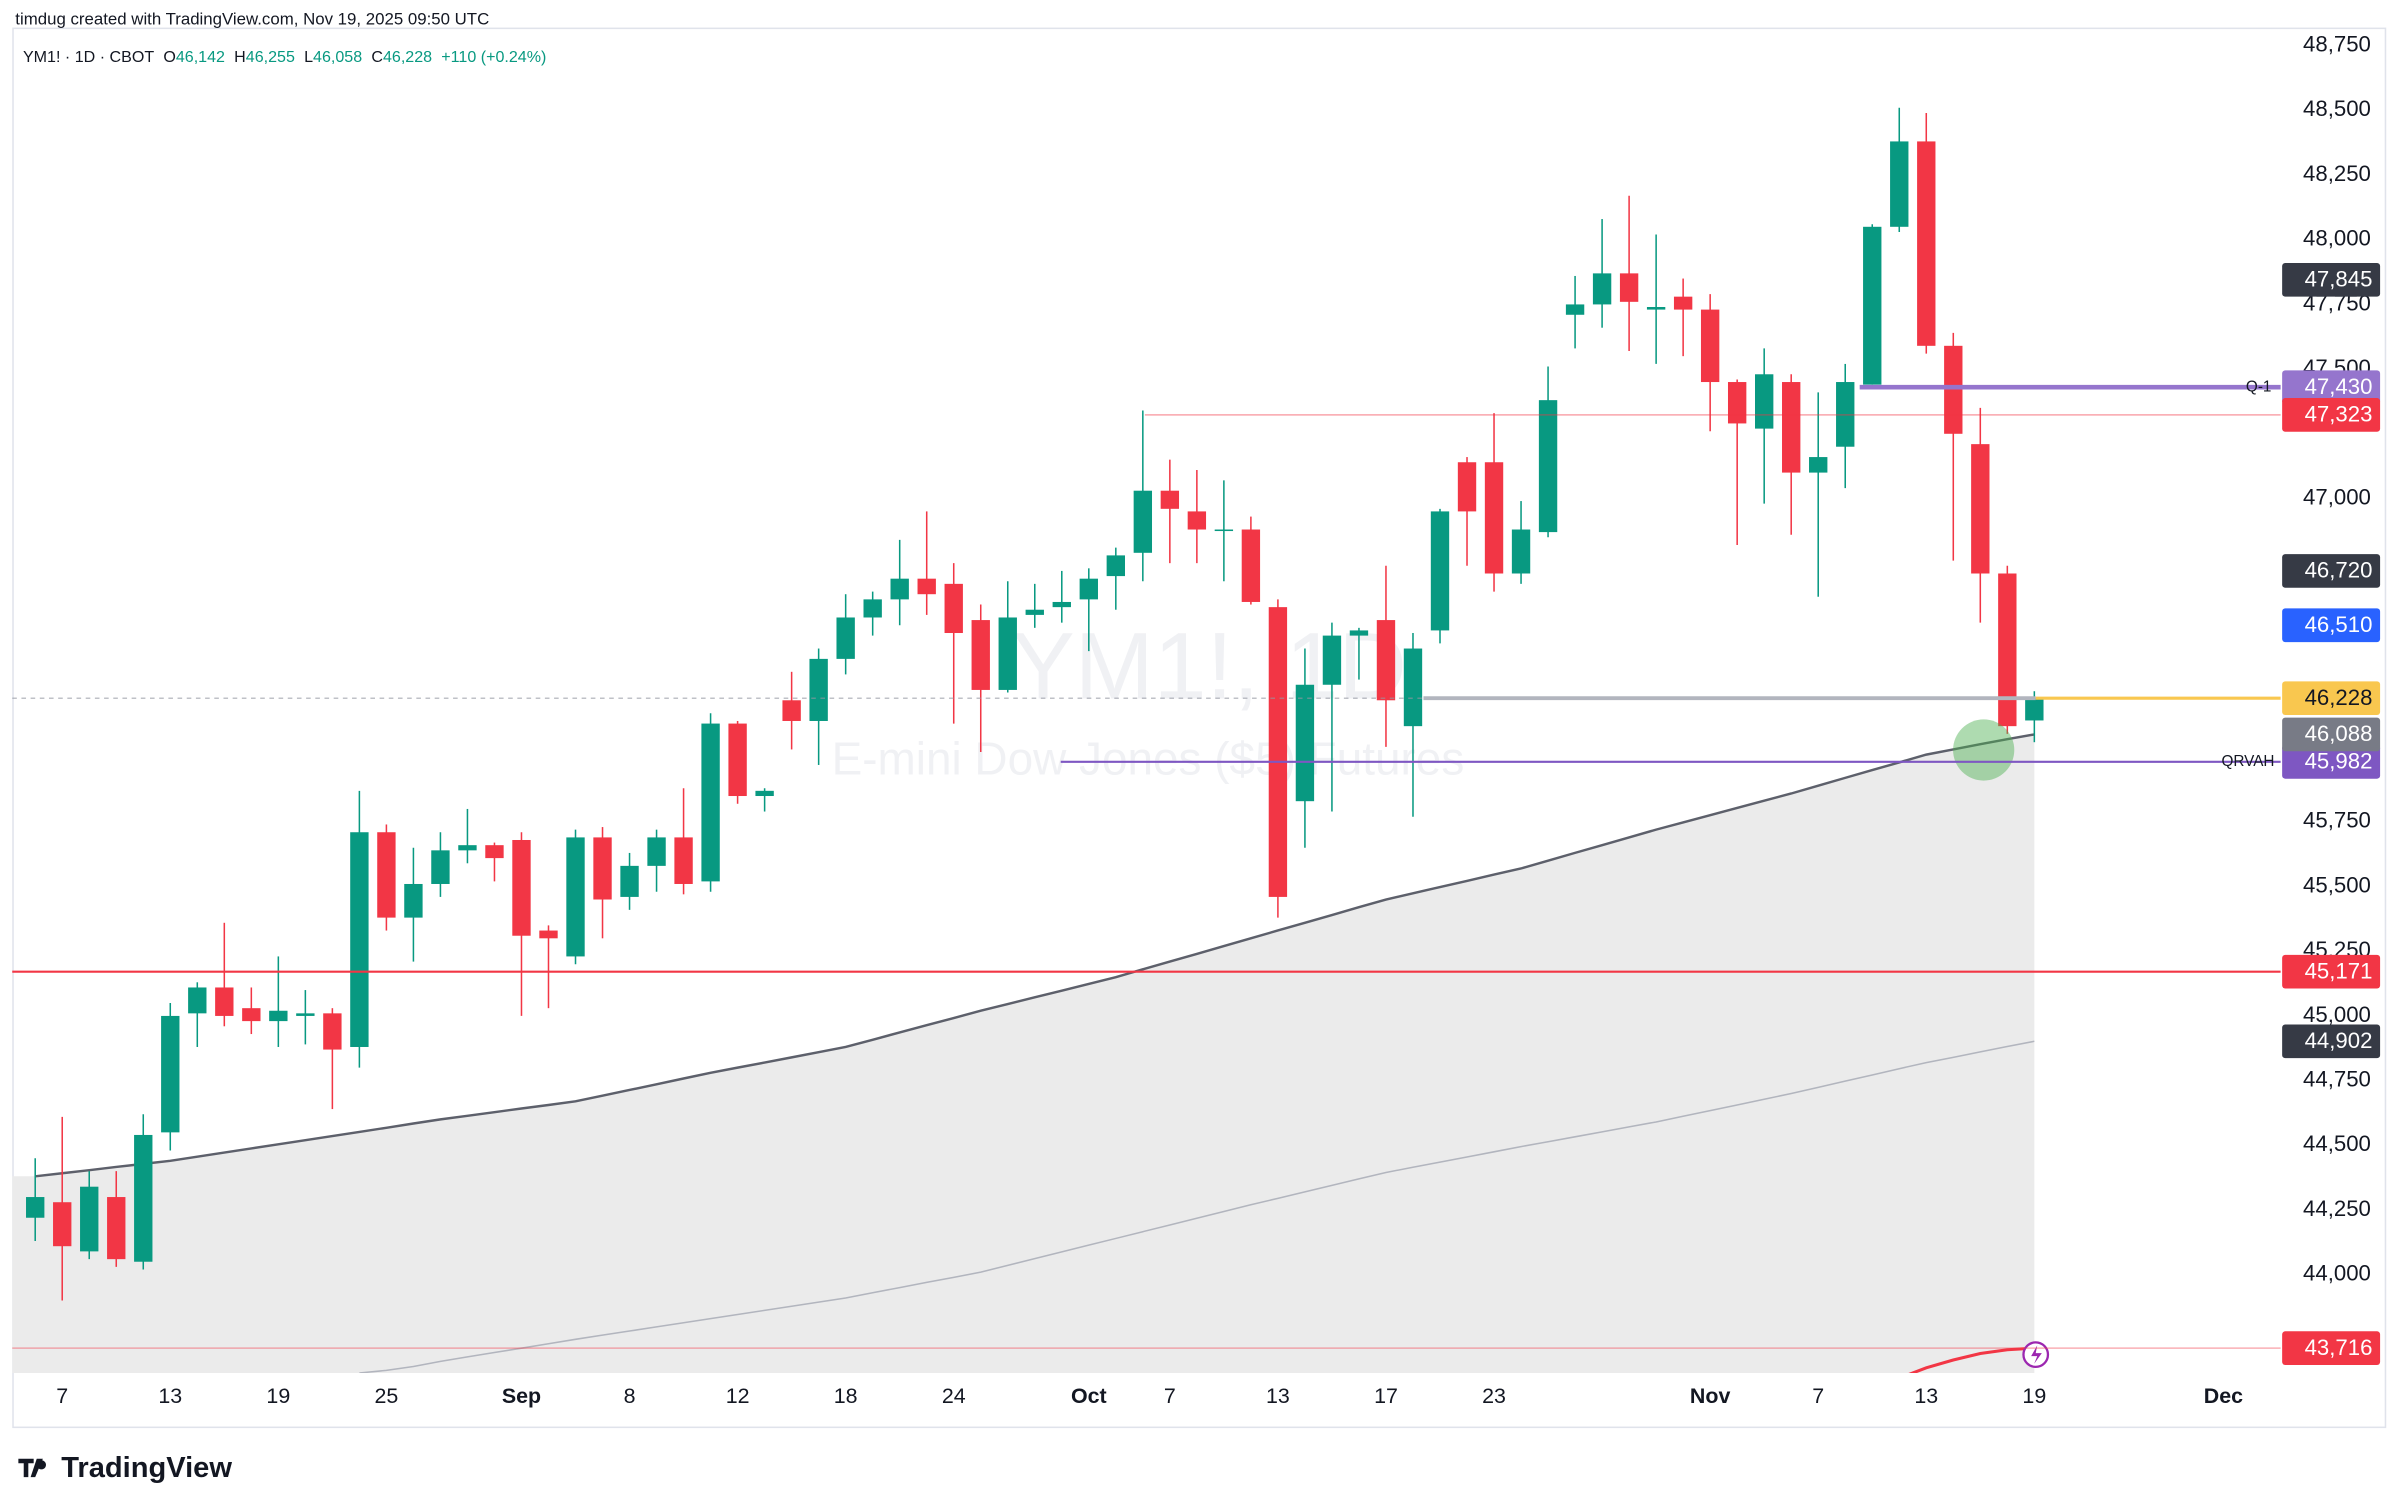 Image resolution: width=2400 pixels, height=1510 pixels. I want to click on legend-value: 46,228, so click(407, 57).